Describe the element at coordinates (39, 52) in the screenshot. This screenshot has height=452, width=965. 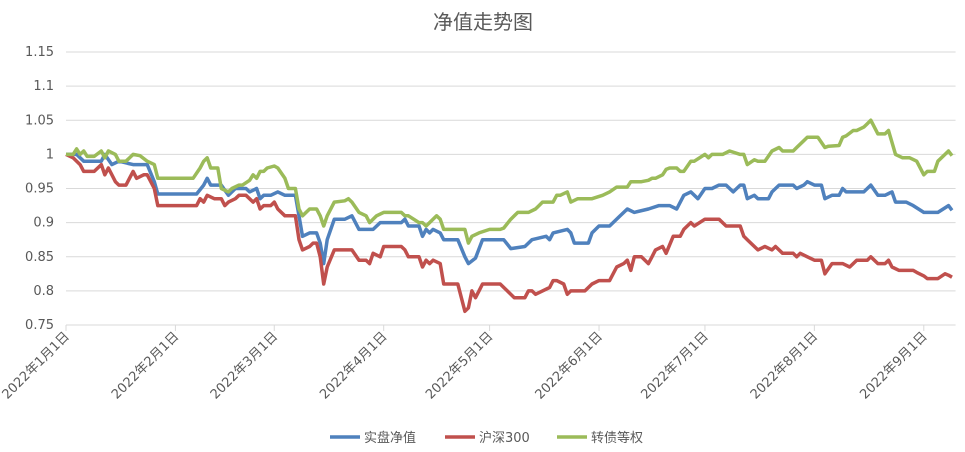
I see `y-tick-label: 1.15` at that location.